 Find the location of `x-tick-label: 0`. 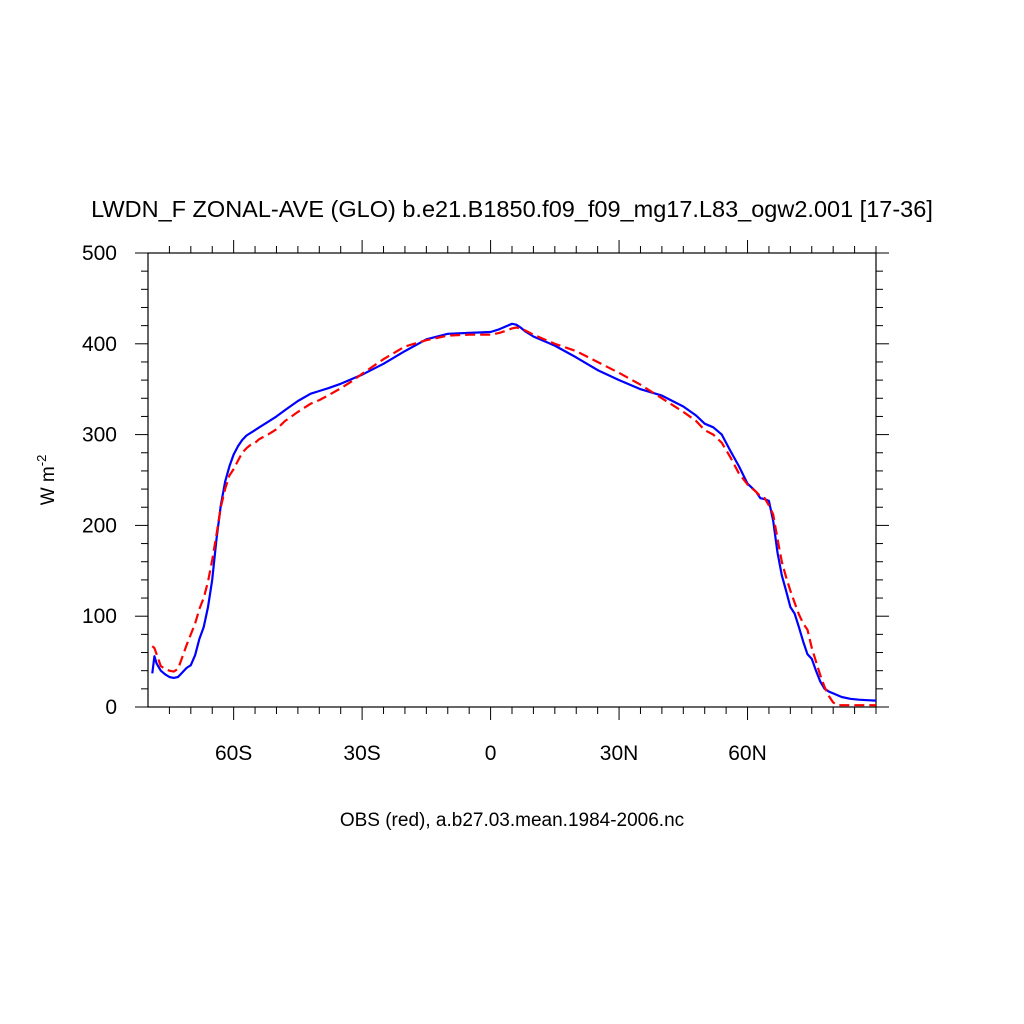

x-tick-label: 0 is located at coordinates (491, 753).